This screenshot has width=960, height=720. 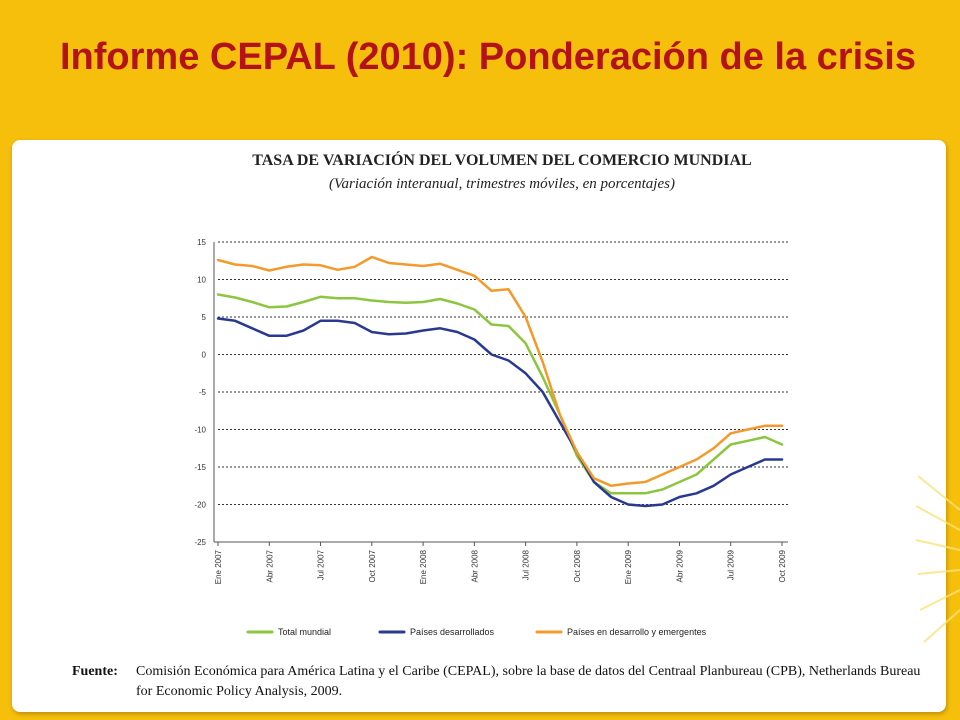 I want to click on y-tick-label: 10, so click(x=201, y=280).